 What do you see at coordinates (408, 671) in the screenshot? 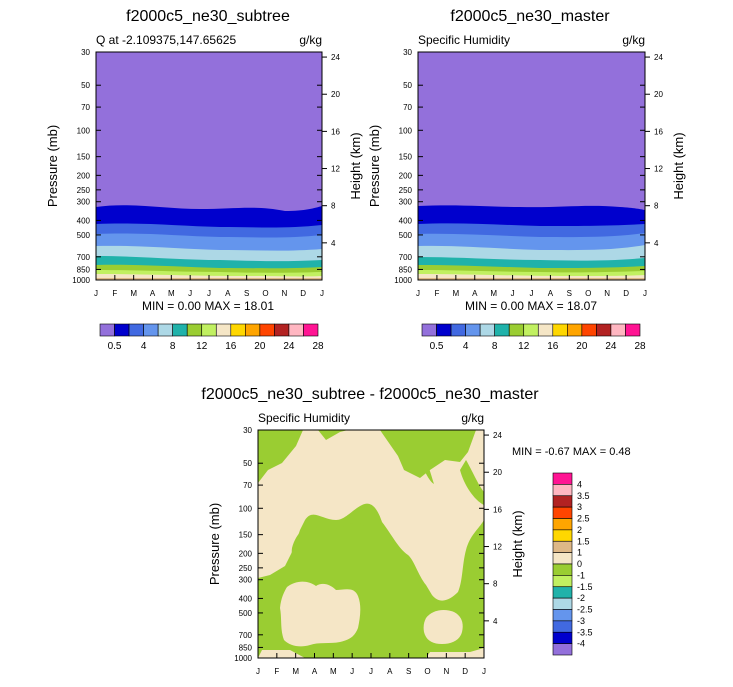
I see `month-tick-label: S` at bounding box center [408, 671].